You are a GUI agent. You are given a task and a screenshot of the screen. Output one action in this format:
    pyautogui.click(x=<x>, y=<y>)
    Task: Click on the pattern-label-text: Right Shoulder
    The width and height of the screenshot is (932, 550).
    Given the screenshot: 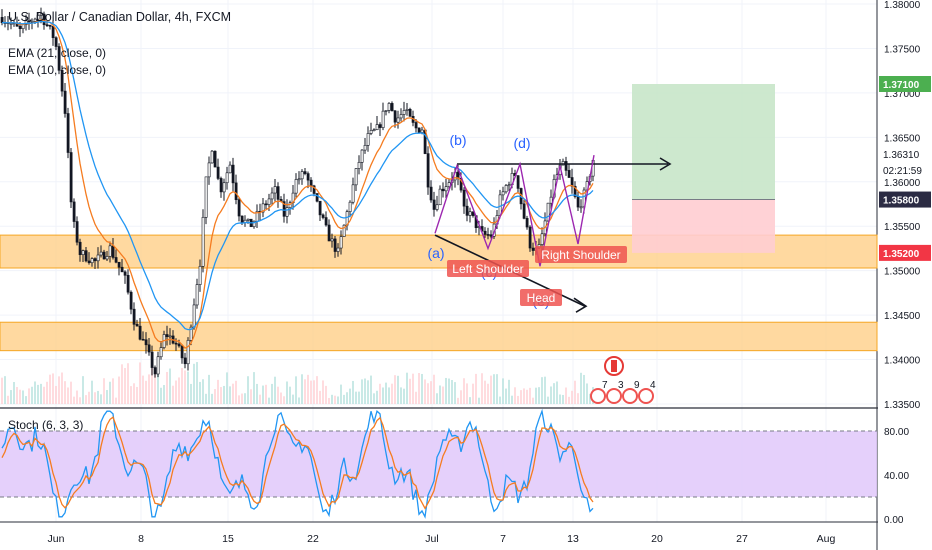 What is the action you would take?
    pyautogui.click(x=580, y=255)
    